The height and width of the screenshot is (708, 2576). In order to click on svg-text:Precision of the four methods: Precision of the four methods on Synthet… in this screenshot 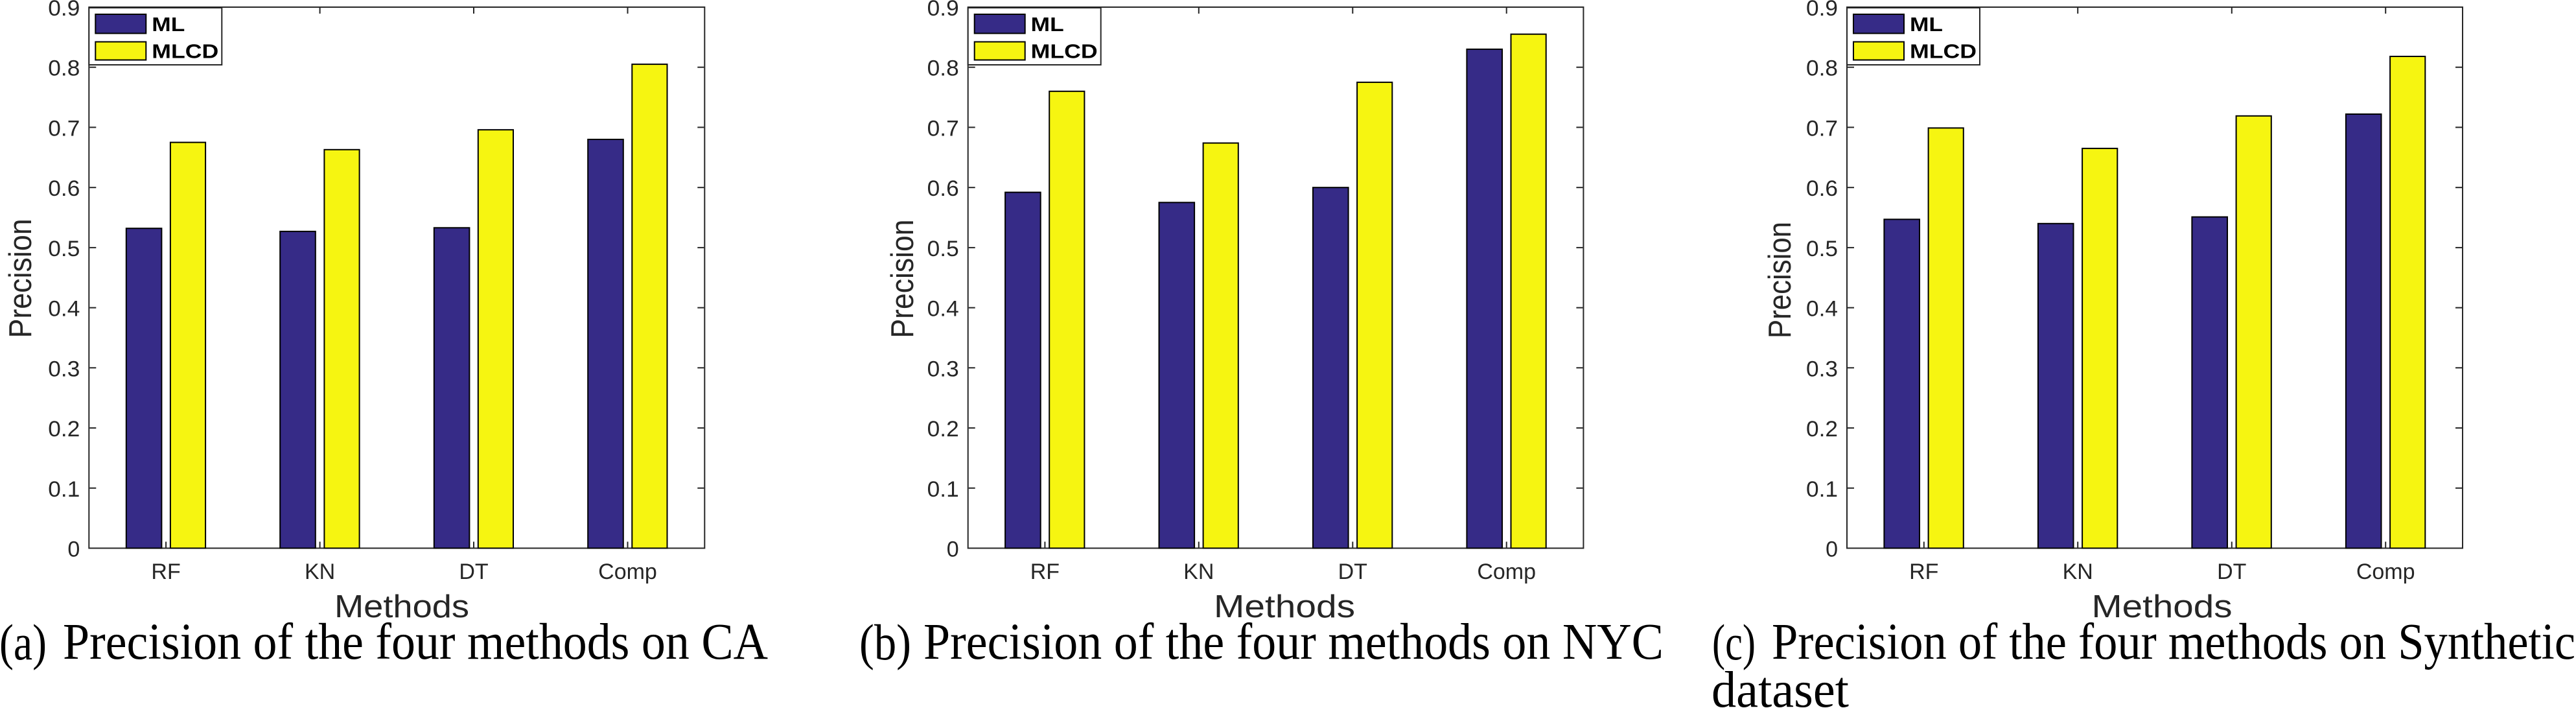, I will do `click(2173, 642)`.